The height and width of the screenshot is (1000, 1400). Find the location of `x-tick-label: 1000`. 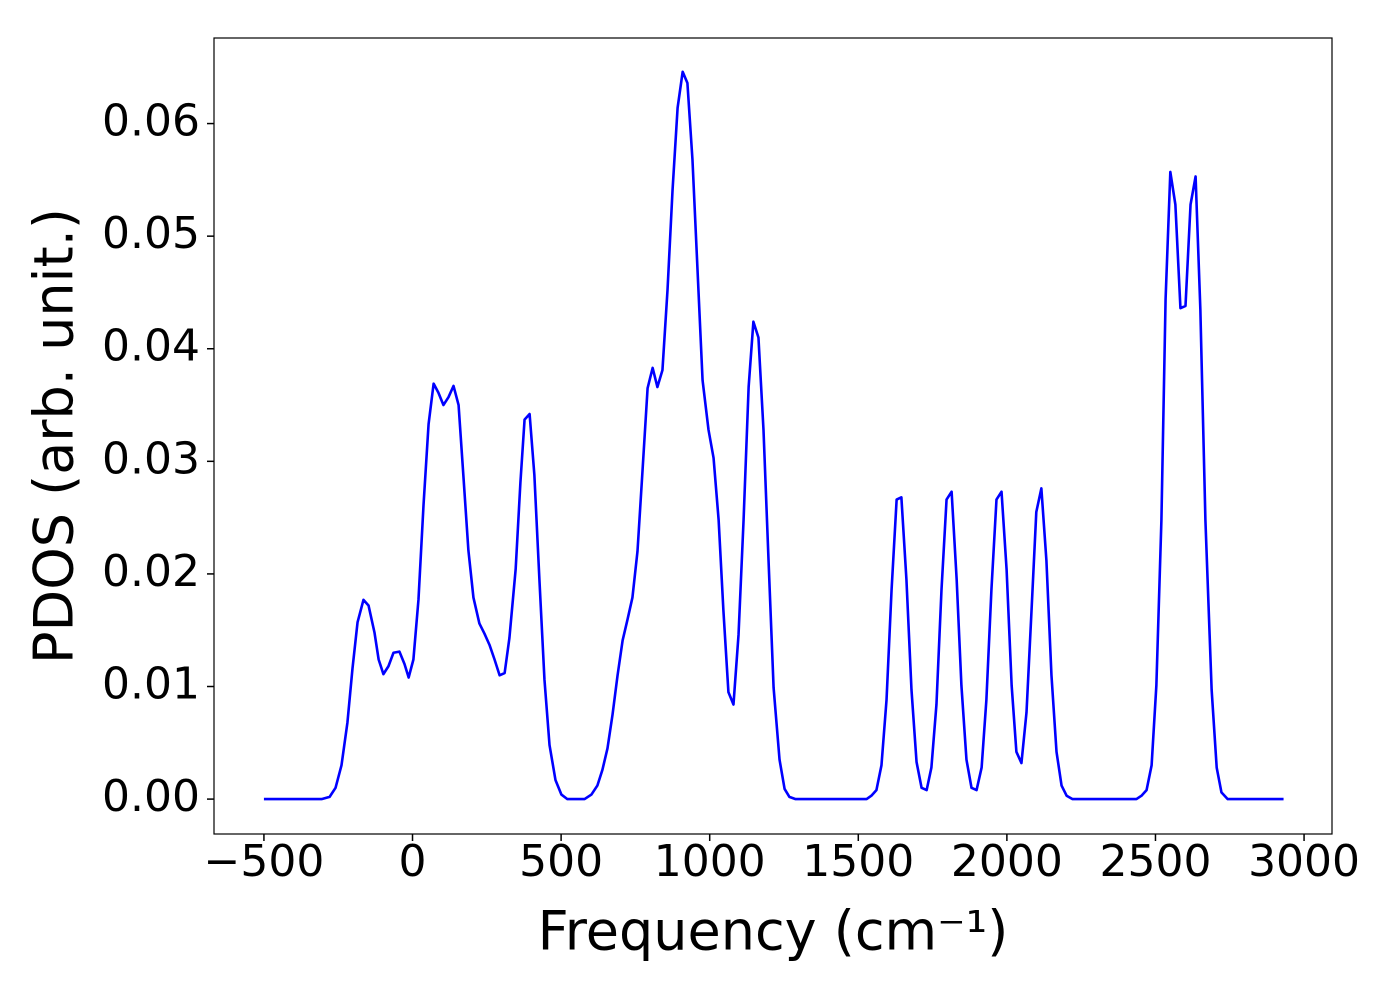

x-tick-label: 1000 is located at coordinates (710, 861).